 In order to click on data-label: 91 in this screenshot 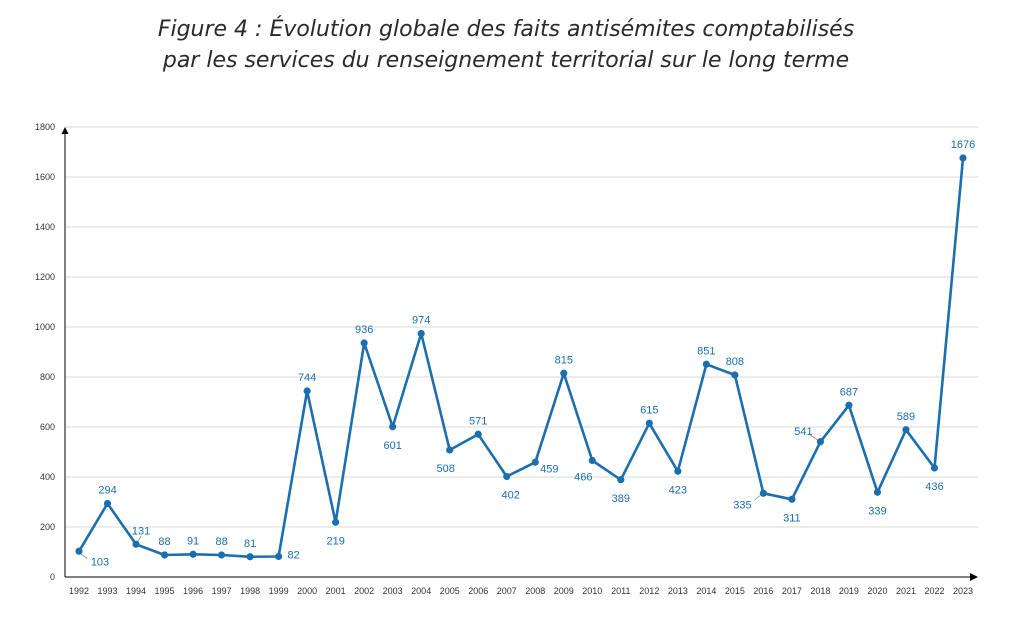, I will do `click(193, 541)`.